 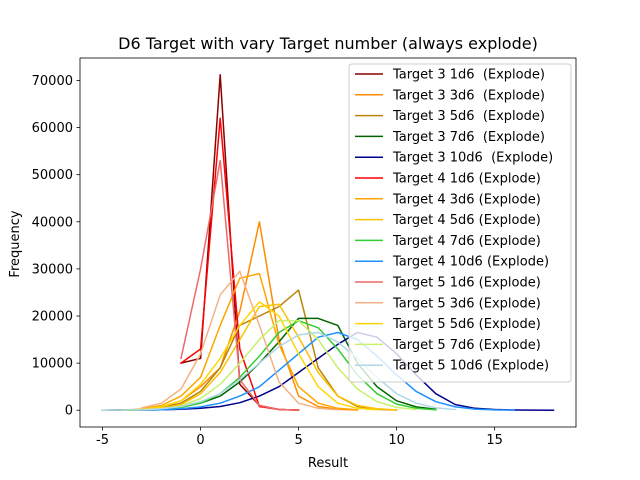 I want to click on y-tick-label: 70000, so click(x=52, y=81).